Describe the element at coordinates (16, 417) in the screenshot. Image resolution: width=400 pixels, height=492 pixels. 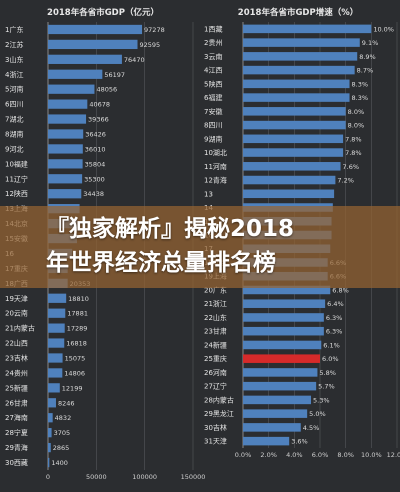
I see `gdp-category-label: 27海南` at that location.